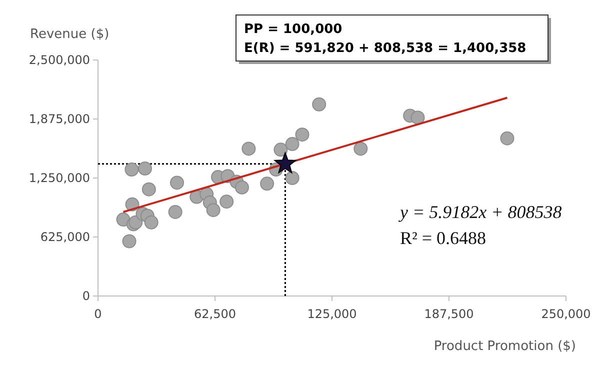 This screenshot has width=608, height=380. I want to click on annotation: R² = 0.6488, so click(443, 238).